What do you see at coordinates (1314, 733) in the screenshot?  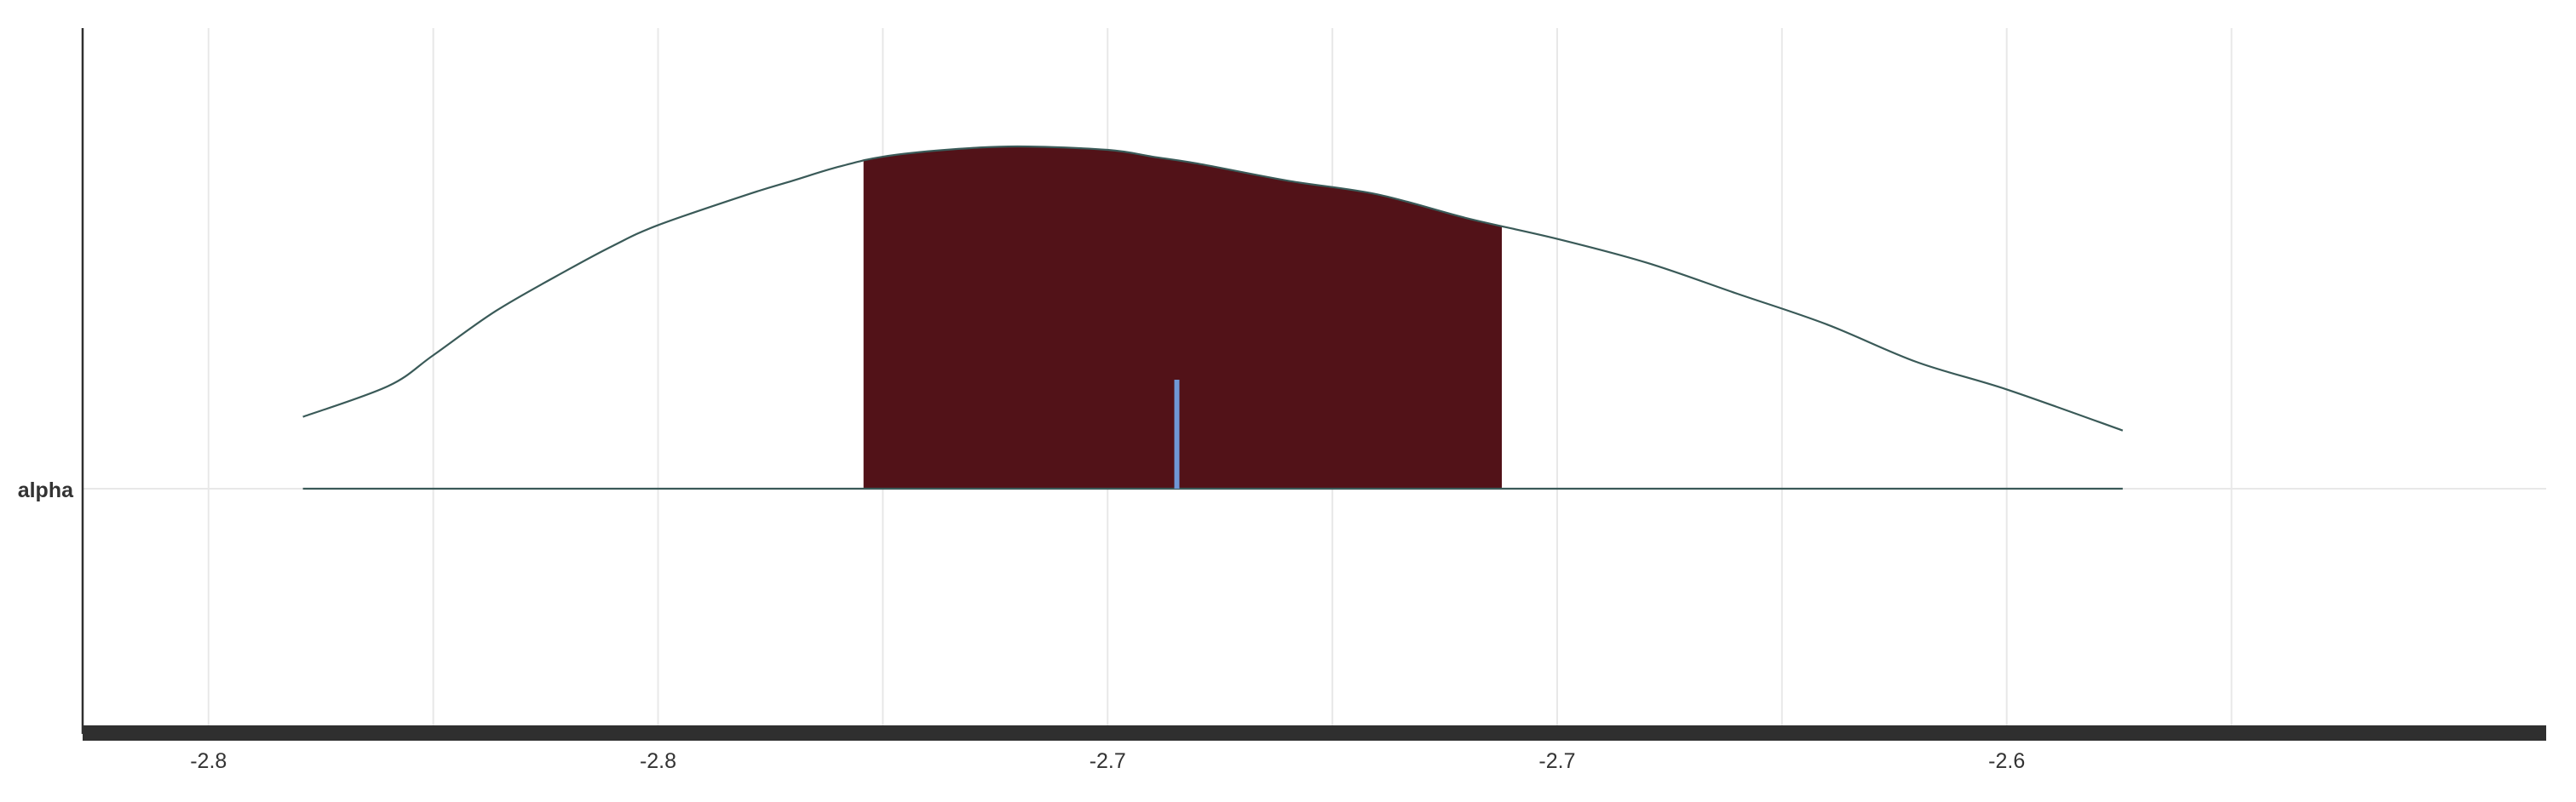 I see `x-axis-bar` at bounding box center [1314, 733].